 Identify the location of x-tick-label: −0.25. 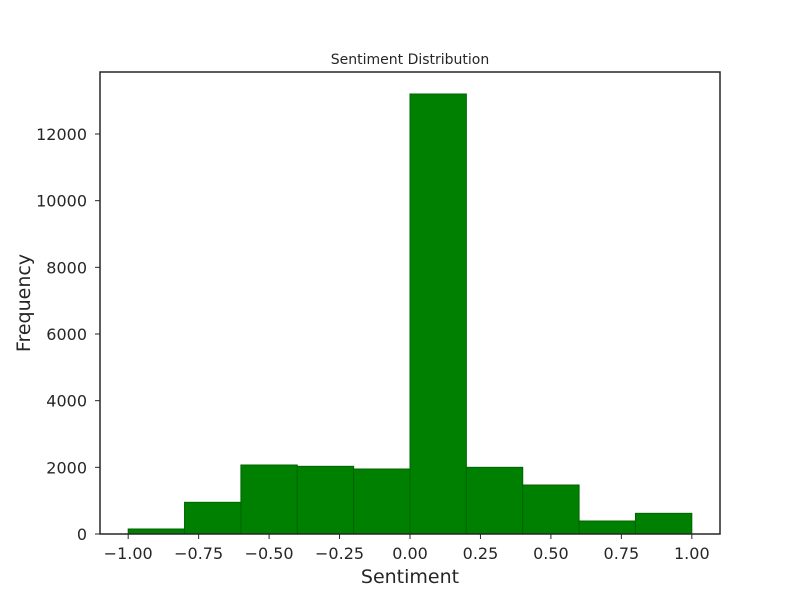
(339, 553).